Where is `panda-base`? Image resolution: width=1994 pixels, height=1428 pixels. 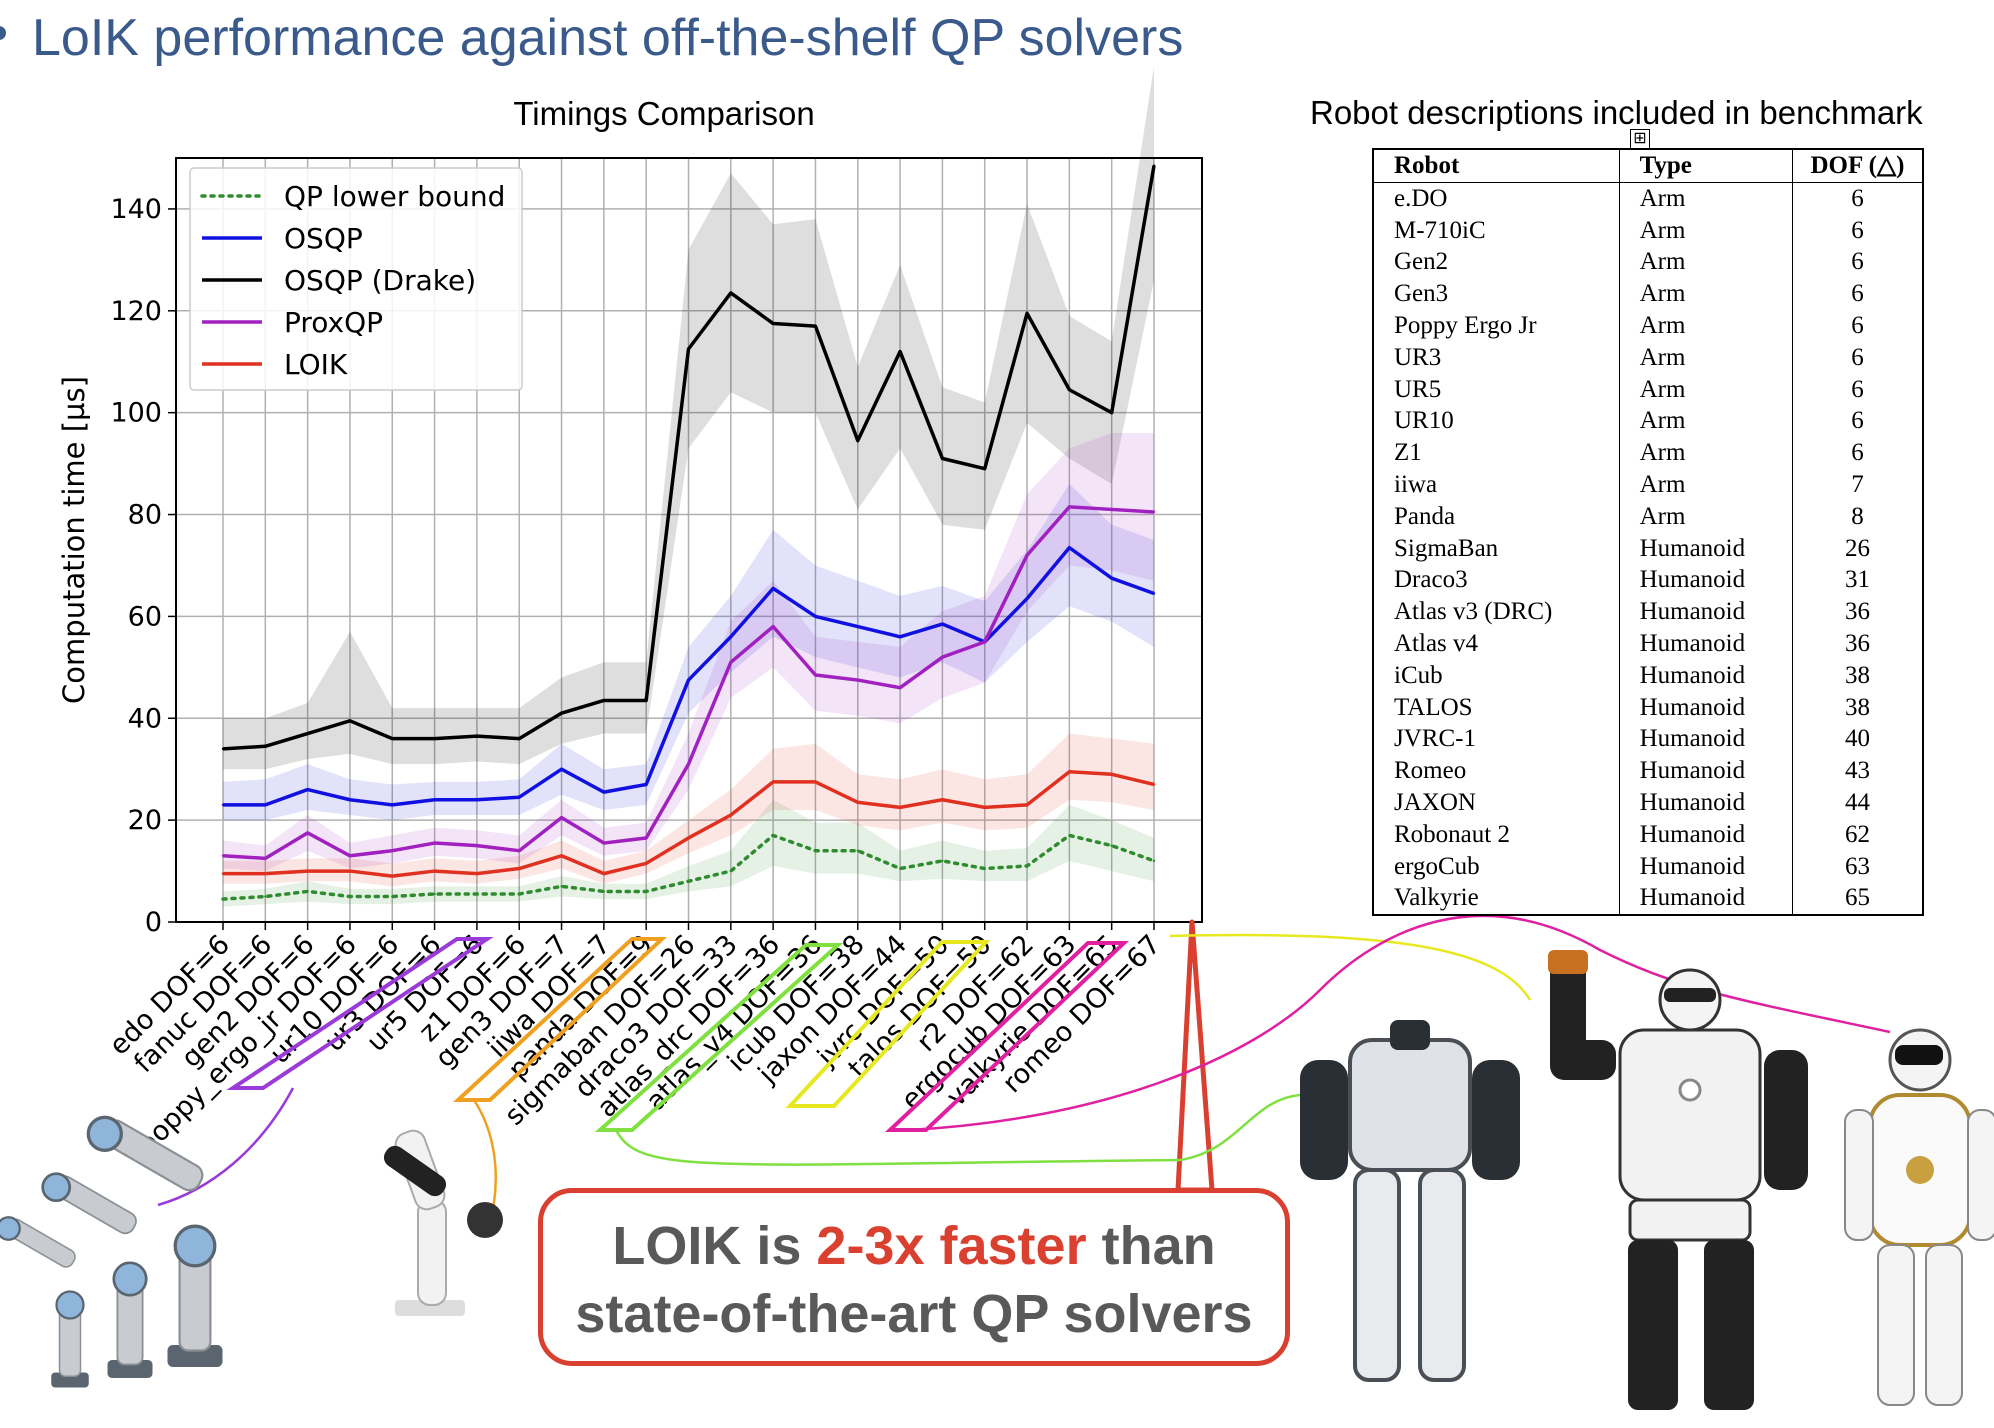
panda-base is located at coordinates (430, 1308).